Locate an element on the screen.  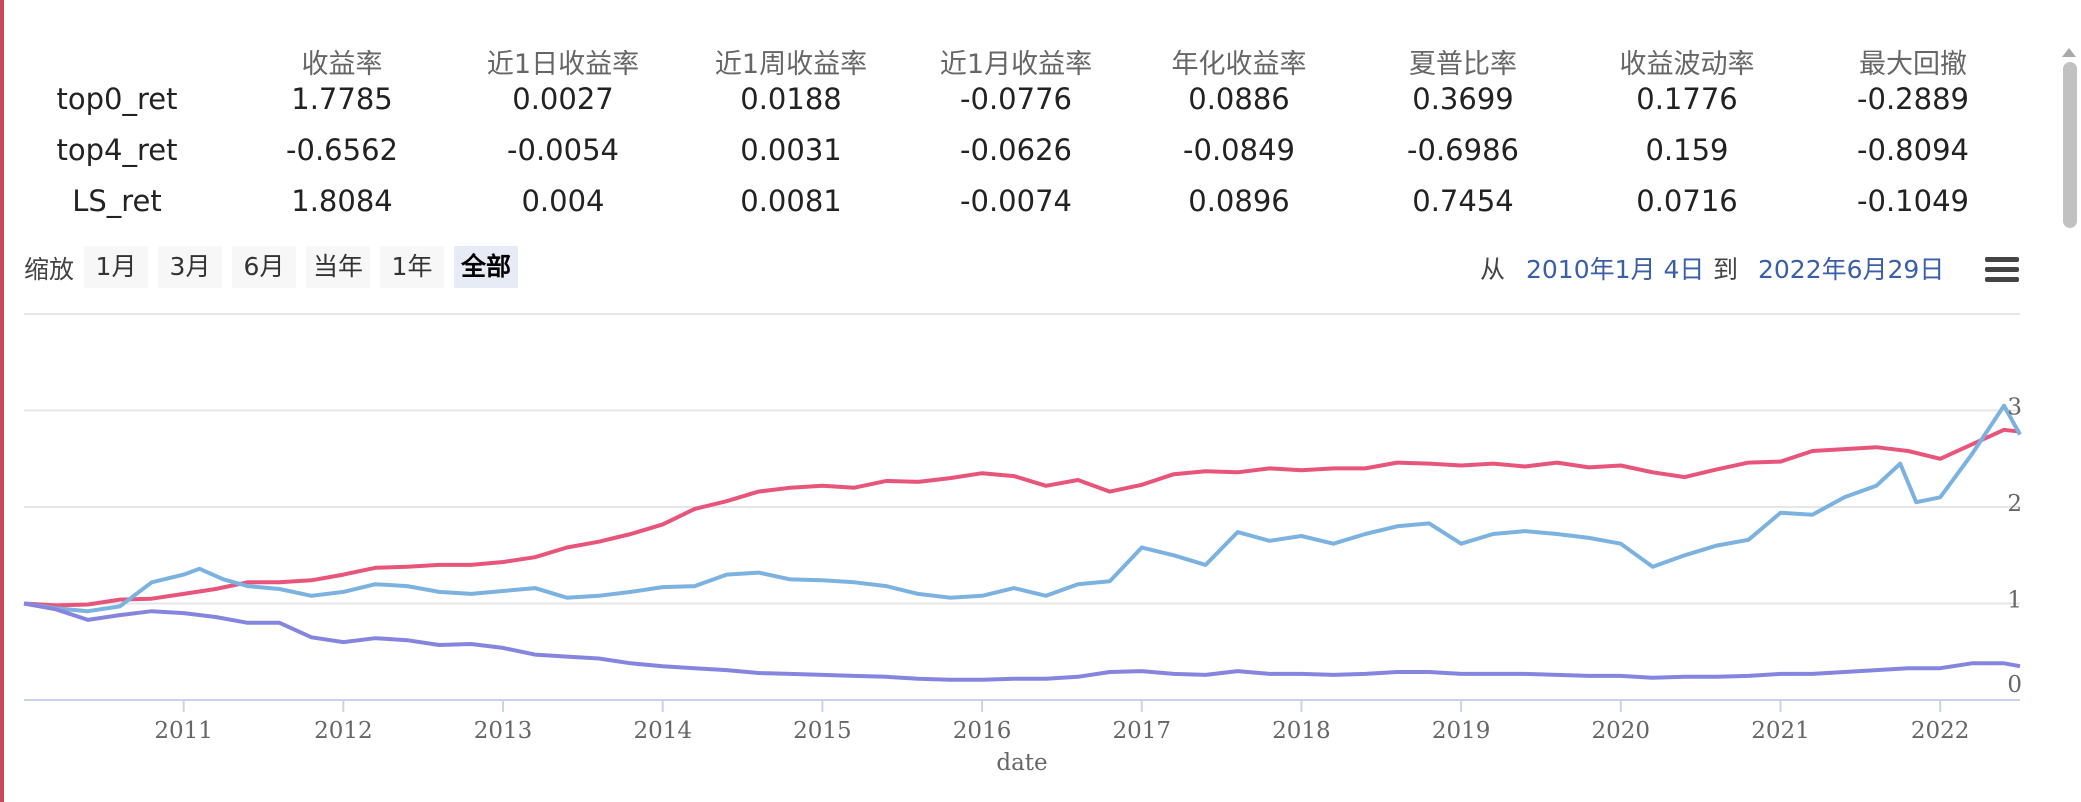
x-axis-label: date is located at coordinates (1021, 763).